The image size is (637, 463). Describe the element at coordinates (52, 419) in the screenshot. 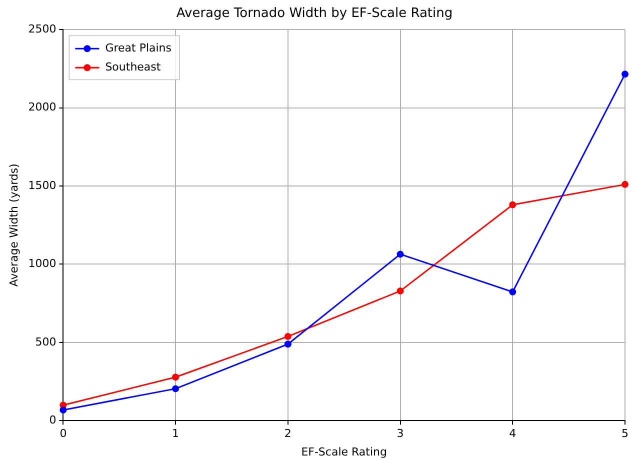

I see `y-tick-label: 0` at that location.